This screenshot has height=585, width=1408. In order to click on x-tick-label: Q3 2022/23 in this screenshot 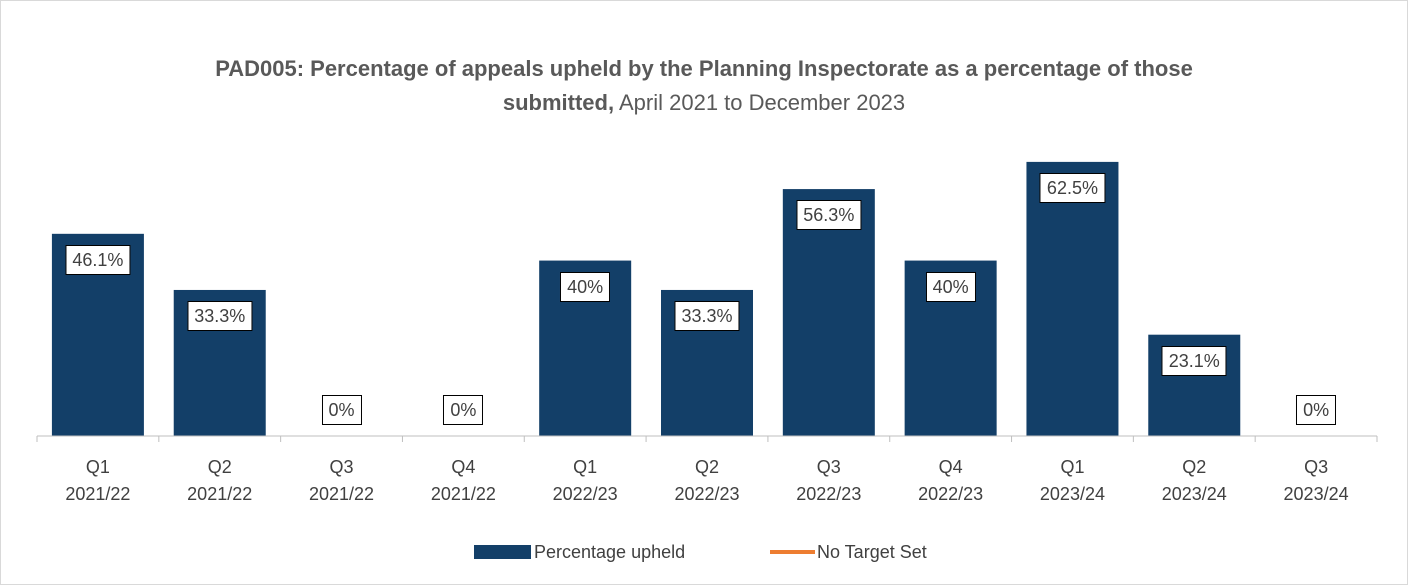, I will do `click(829, 480)`.